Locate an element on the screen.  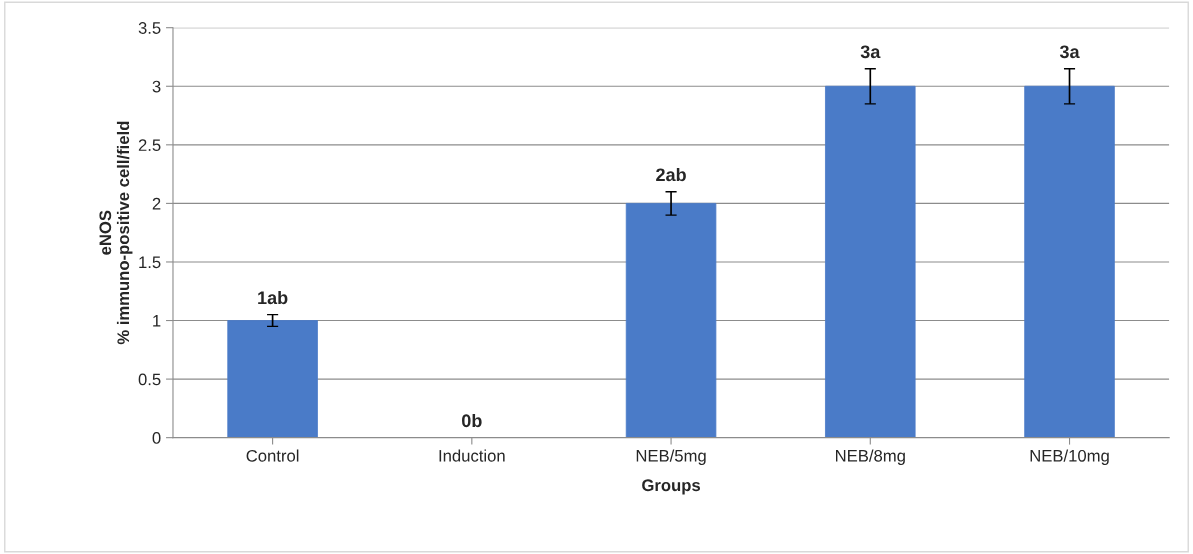
y-tick-label: 2.5 is located at coordinates (149, 145).